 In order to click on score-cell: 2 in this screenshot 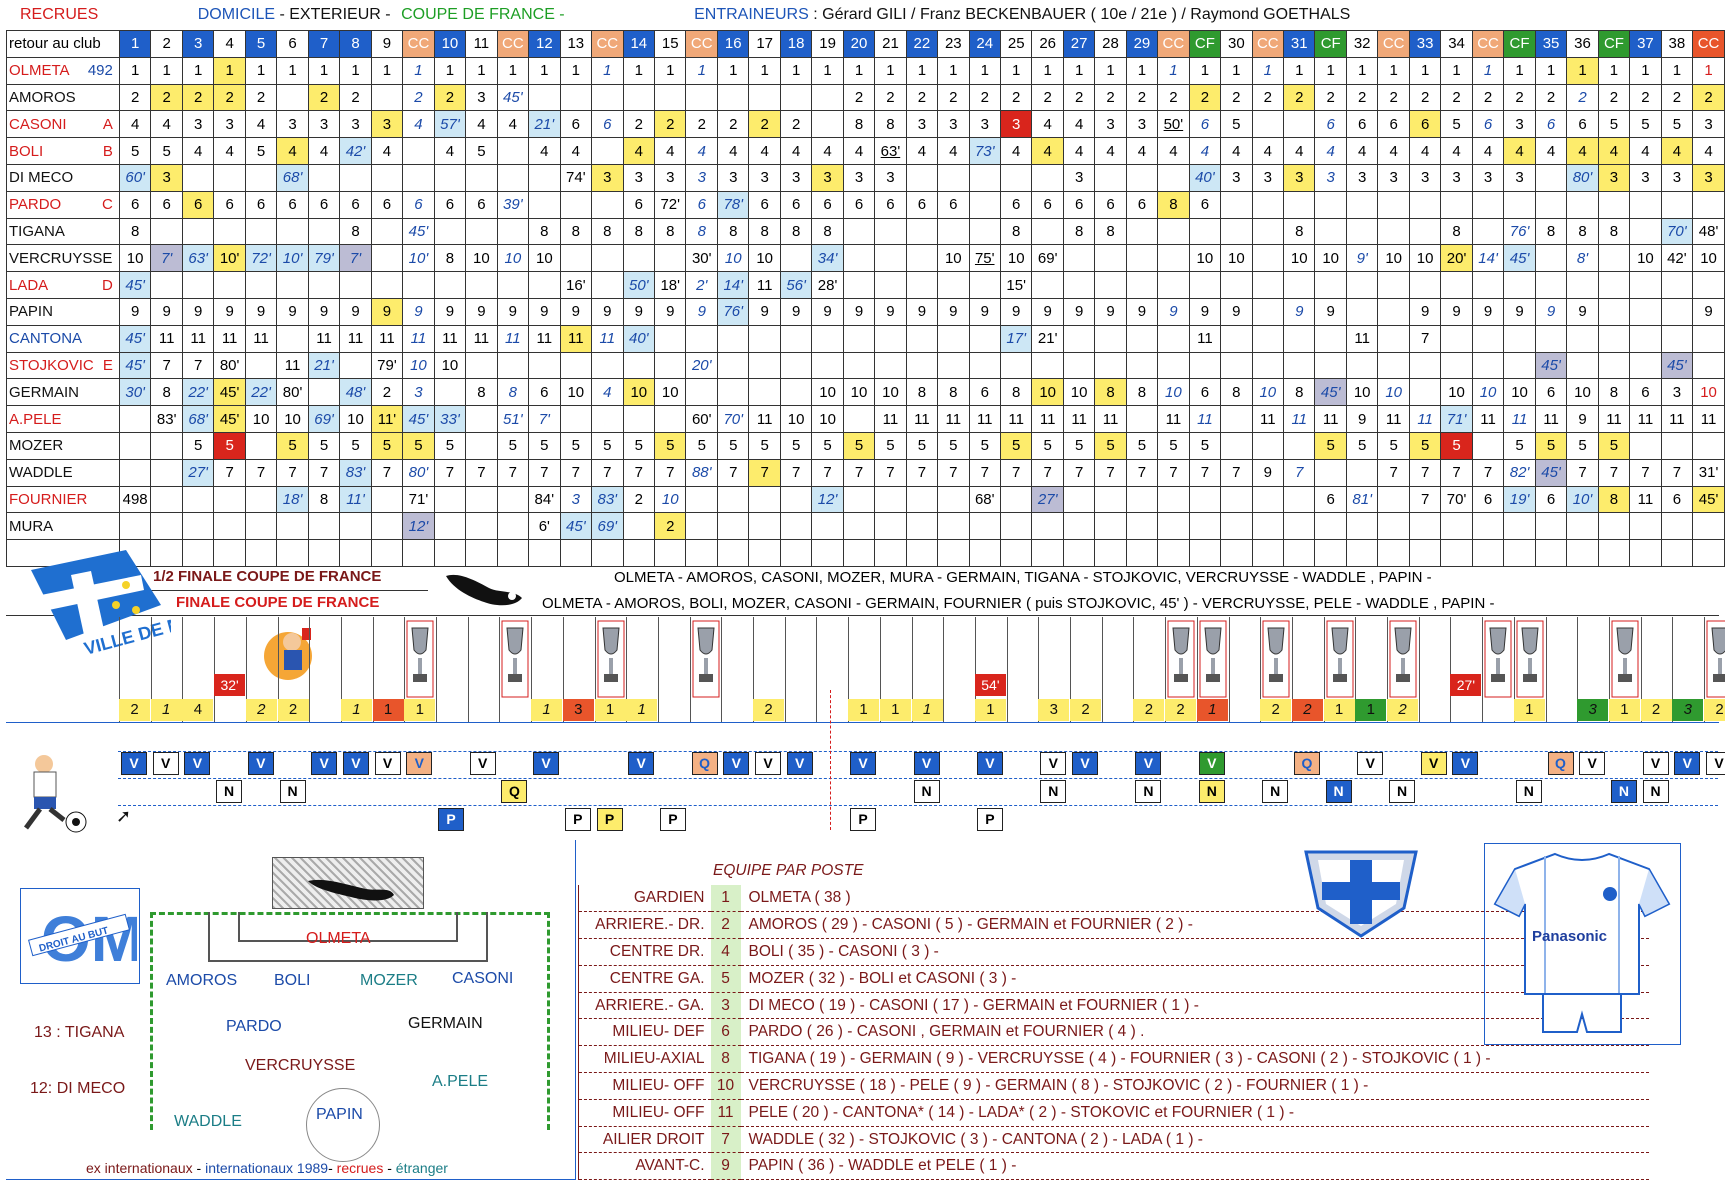, I will do `click(134, 710)`.